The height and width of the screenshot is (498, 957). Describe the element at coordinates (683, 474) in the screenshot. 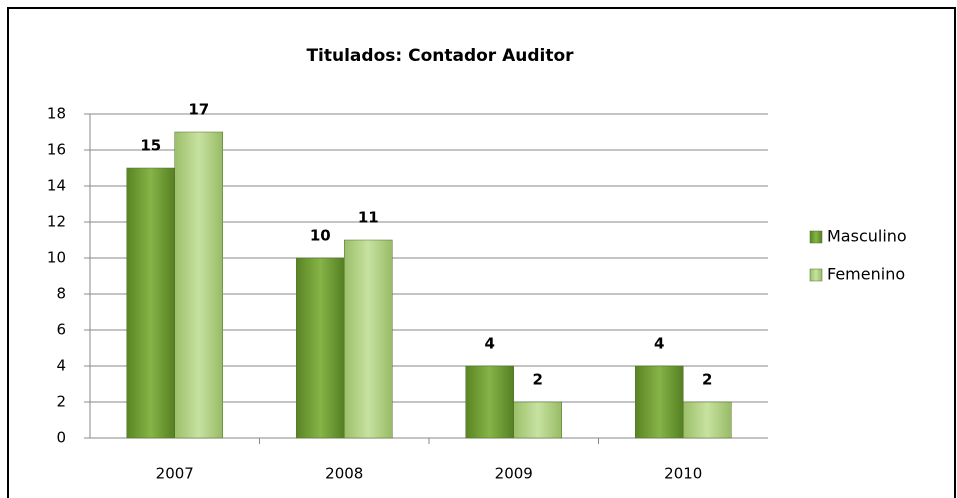

I see `x-tick-label: 2010` at that location.